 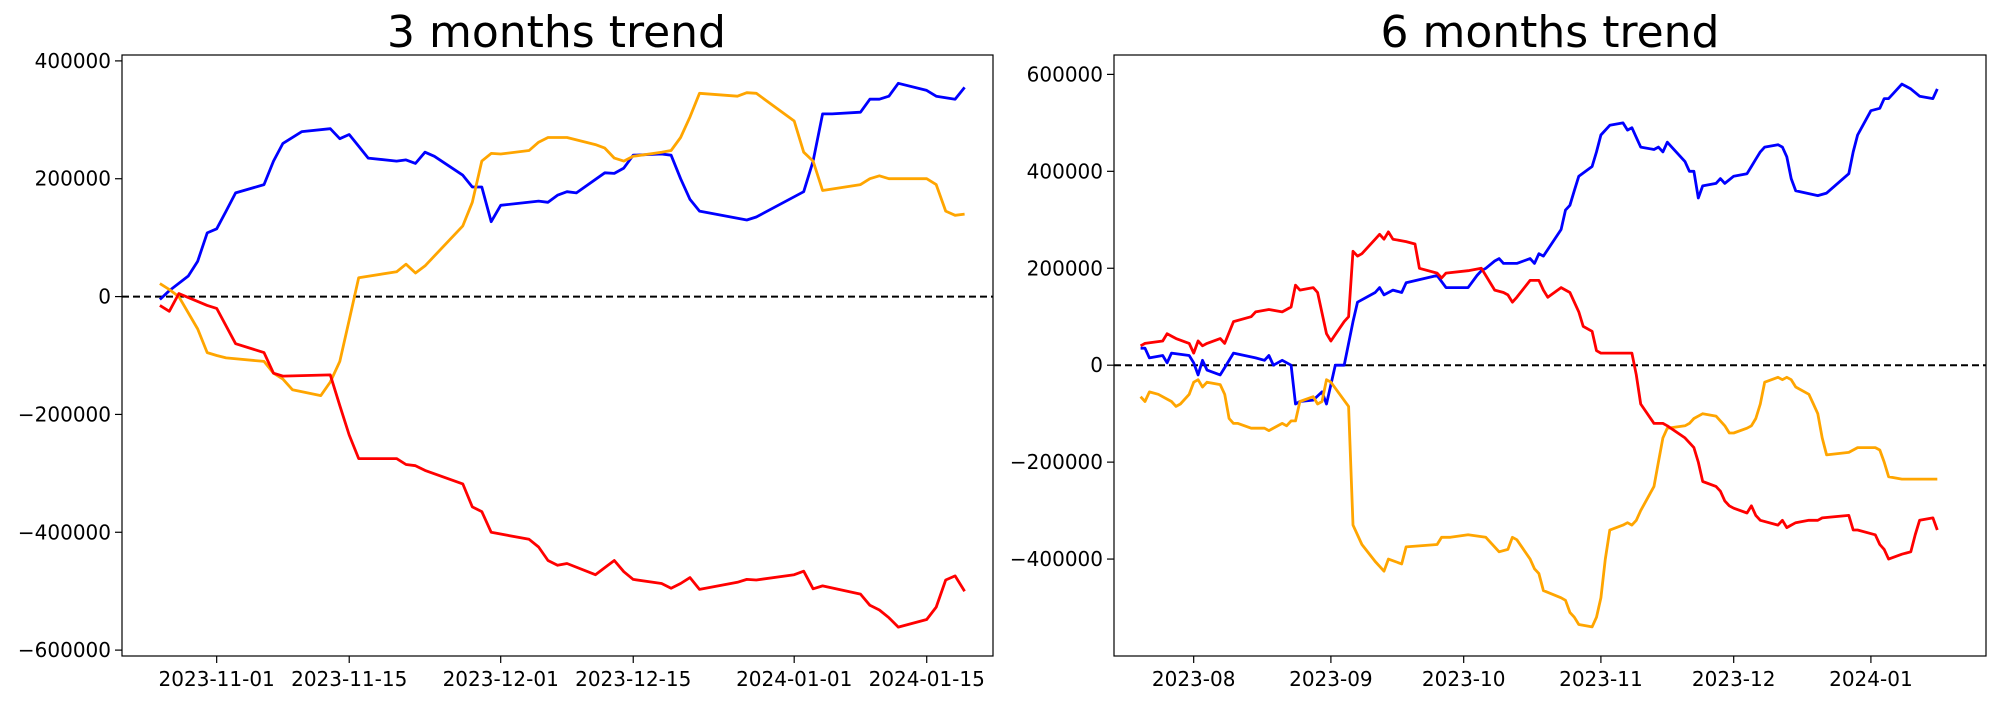 I want to click on y-tick-label: 600000, so click(x=1065, y=74).